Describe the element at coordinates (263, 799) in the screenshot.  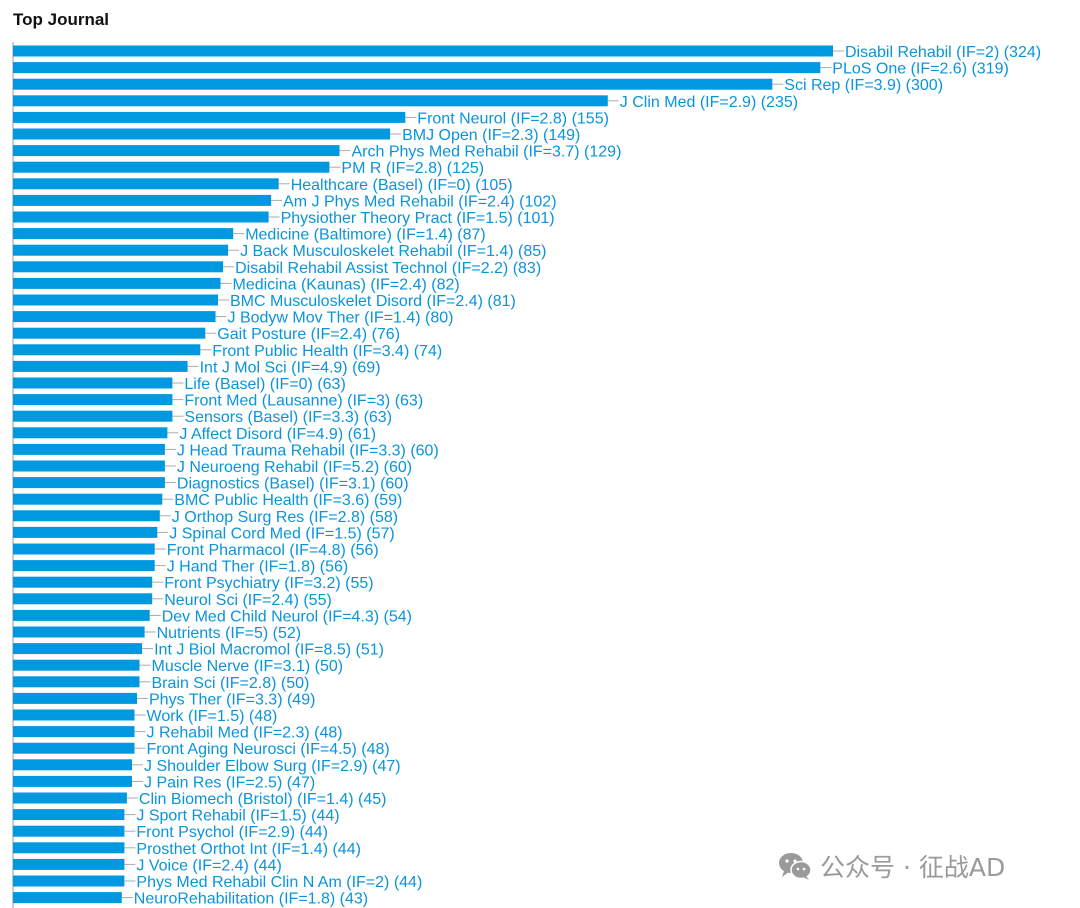
I see `bar-label-45: Clin Biomech (Bristol) (IF=1.4) (45)` at that location.